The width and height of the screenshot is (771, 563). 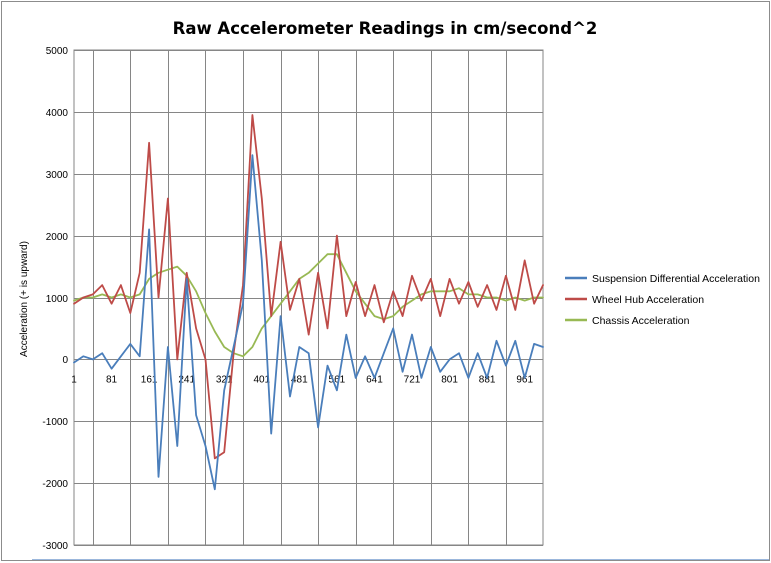 What do you see at coordinates (55, 484) in the screenshot?
I see `y-tick-label: -2000` at bounding box center [55, 484].